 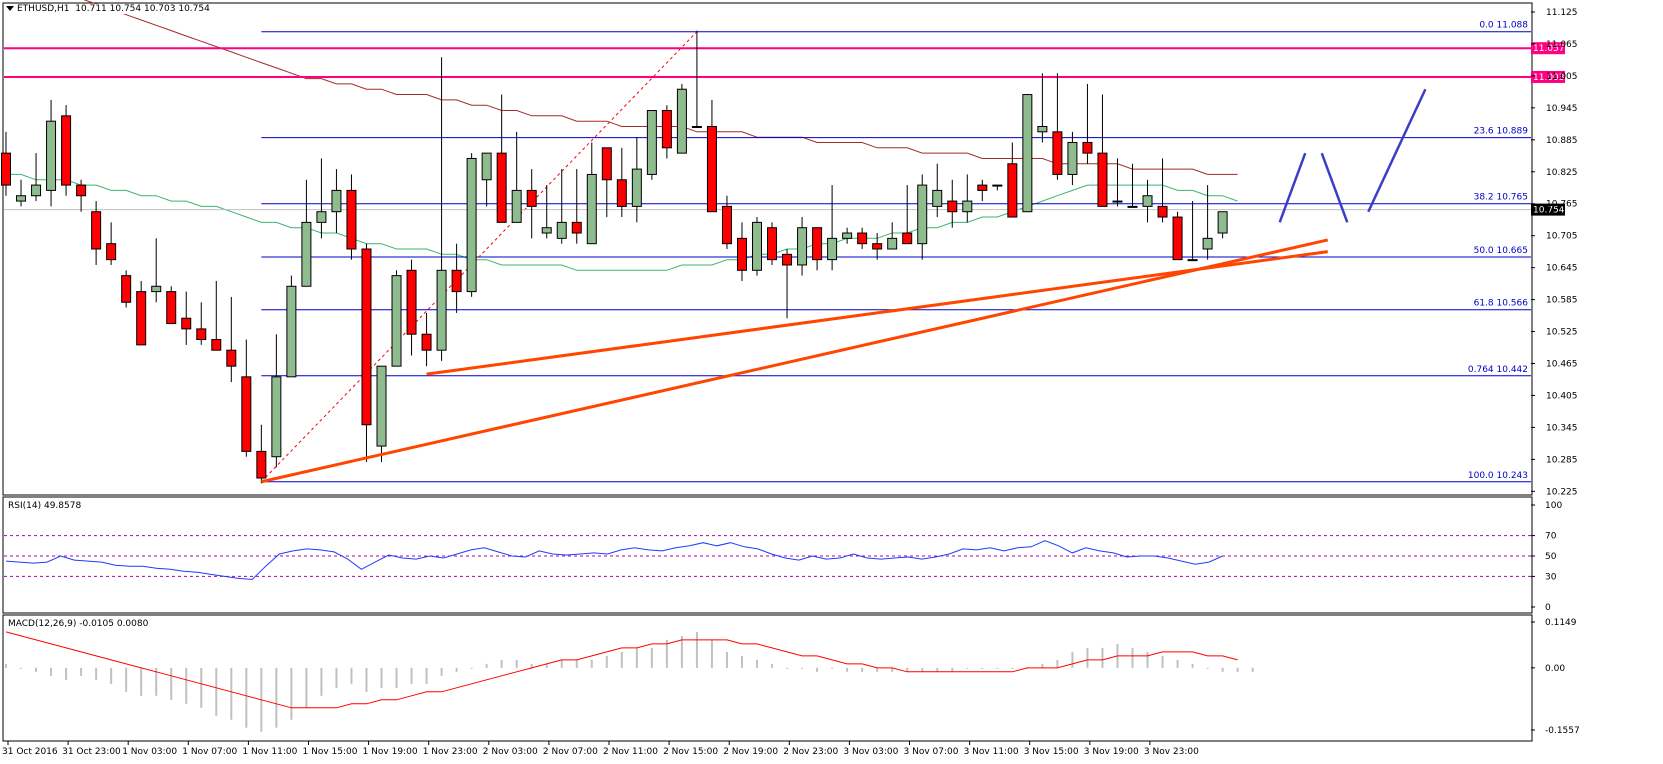 What do you see at coordinates (108, 9) in the screenshot?
I see `chart-header: ETHUSD,H1 10.711 10.754 10.703 10.754` at bounding box center [108, 9].